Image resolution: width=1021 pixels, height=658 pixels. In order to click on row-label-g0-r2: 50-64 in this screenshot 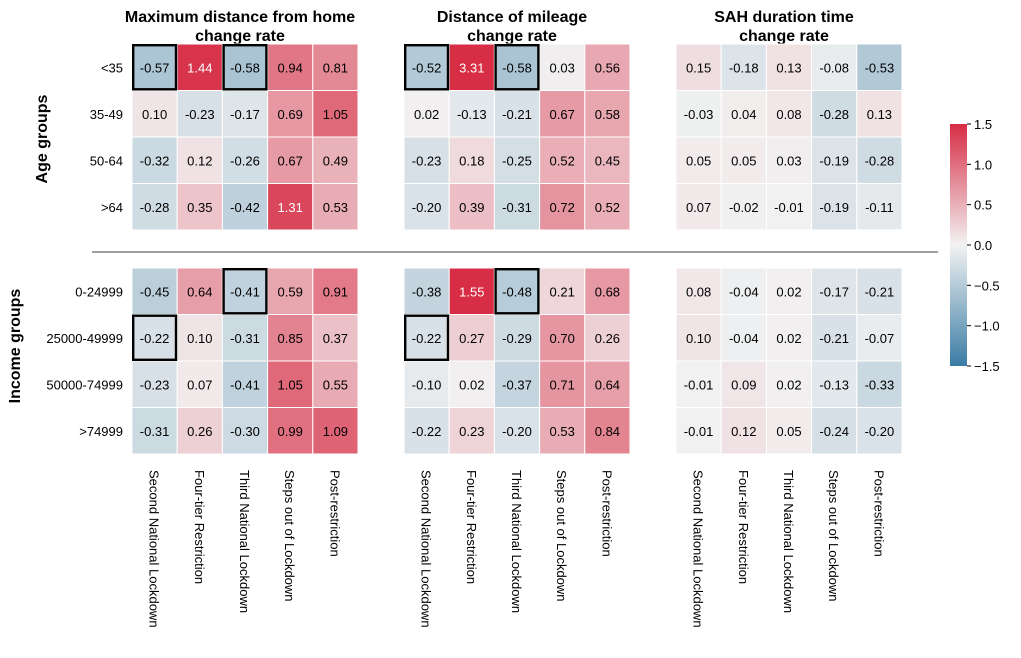, I will do `click(106, 160)`.